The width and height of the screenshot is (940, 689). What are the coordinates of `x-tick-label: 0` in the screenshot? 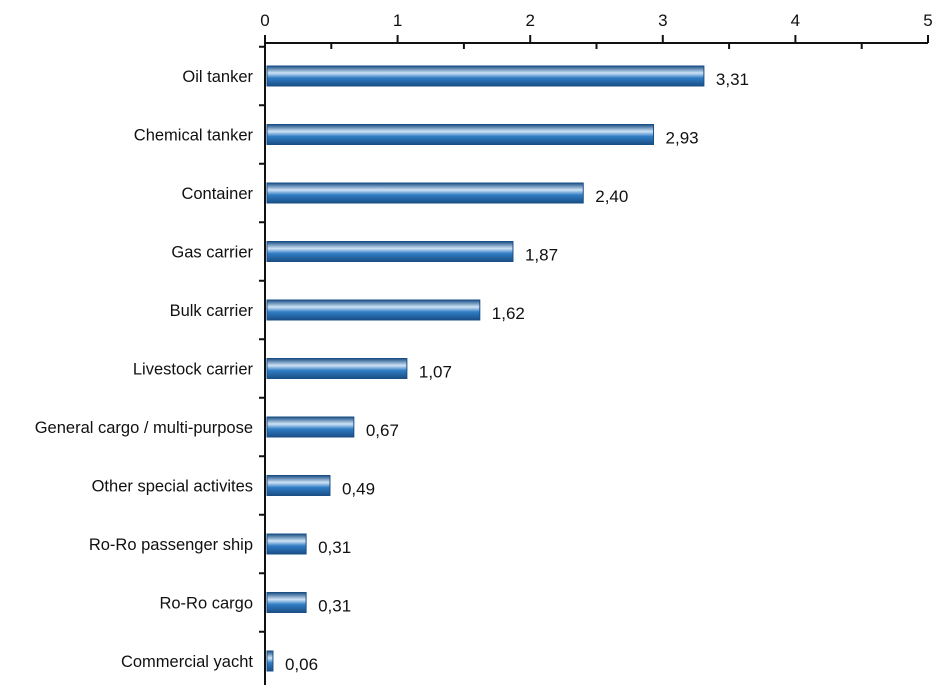 It's located at (264, 20).